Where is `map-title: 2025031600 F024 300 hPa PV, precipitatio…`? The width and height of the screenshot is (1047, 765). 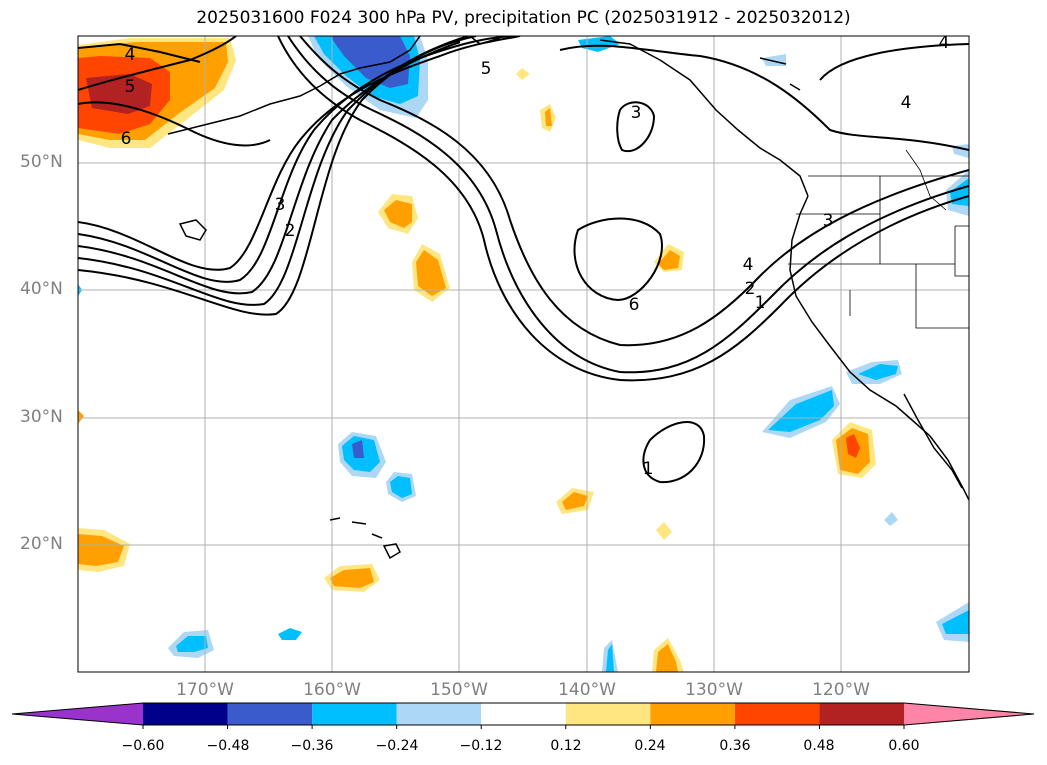
map-title: 2025031600 F024 300 hPa PV, precipitatio… is located at coordinates (523, 18).